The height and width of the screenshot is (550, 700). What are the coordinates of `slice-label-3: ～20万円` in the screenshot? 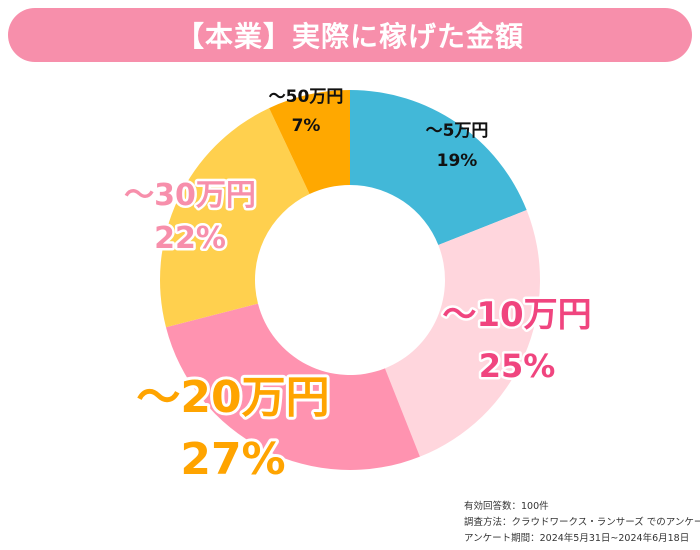 It's located at (232, 397).